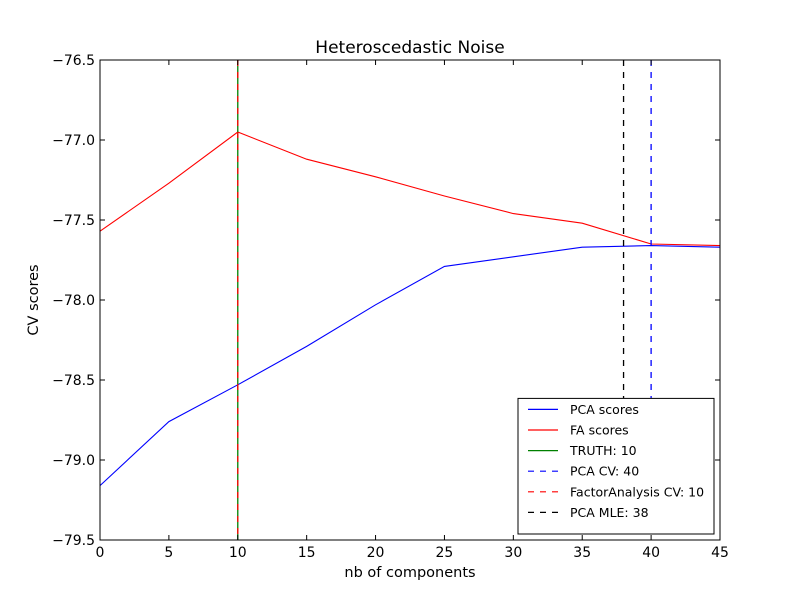  What do you see at coordinates (100, 553) in the screenshot?
I see `x-tick-label: 0` at bounding box center [100, 553].